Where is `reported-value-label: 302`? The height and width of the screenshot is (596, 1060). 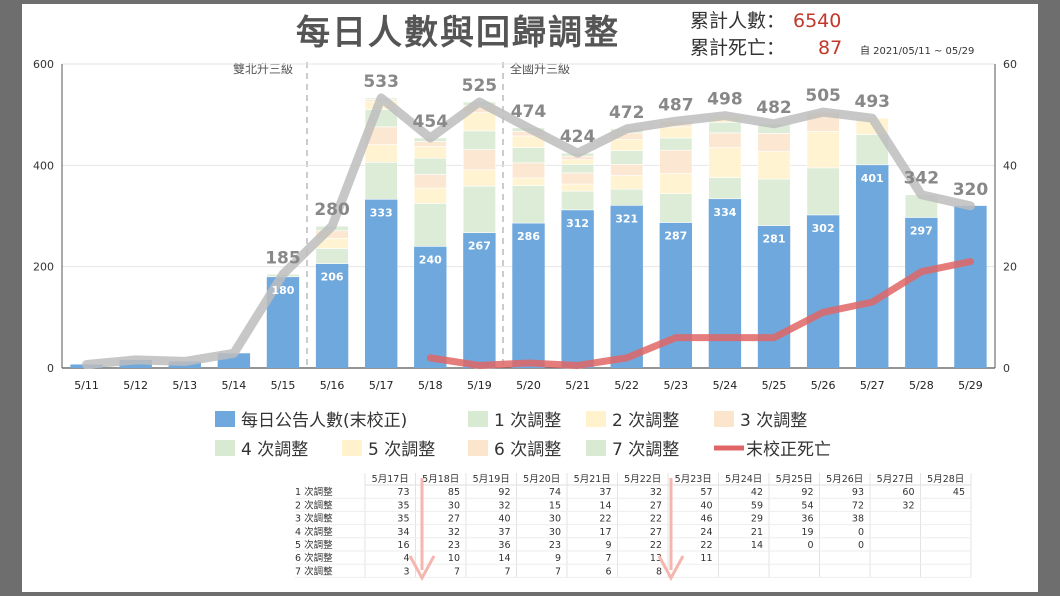 reported-value-label: 302 is located at coordinates (823, 228).